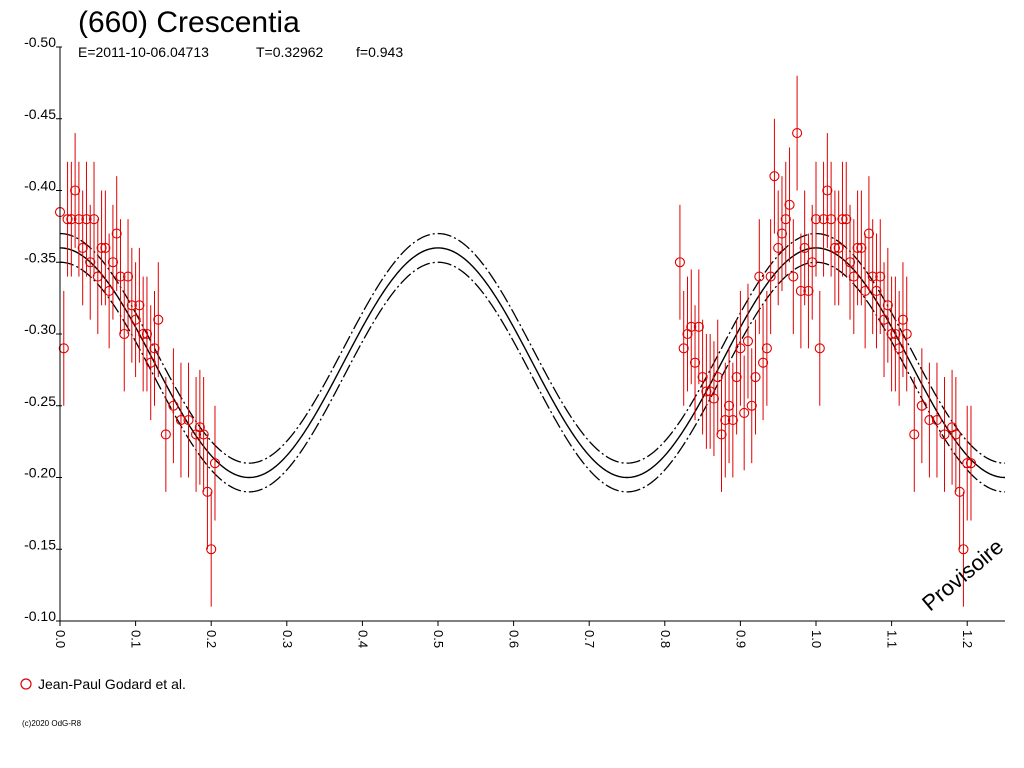 The image size is (1024, 768). Describe the element at coordinates (438, 639) in the screenshot. I see `x-tick-label: 0.5` at that location.